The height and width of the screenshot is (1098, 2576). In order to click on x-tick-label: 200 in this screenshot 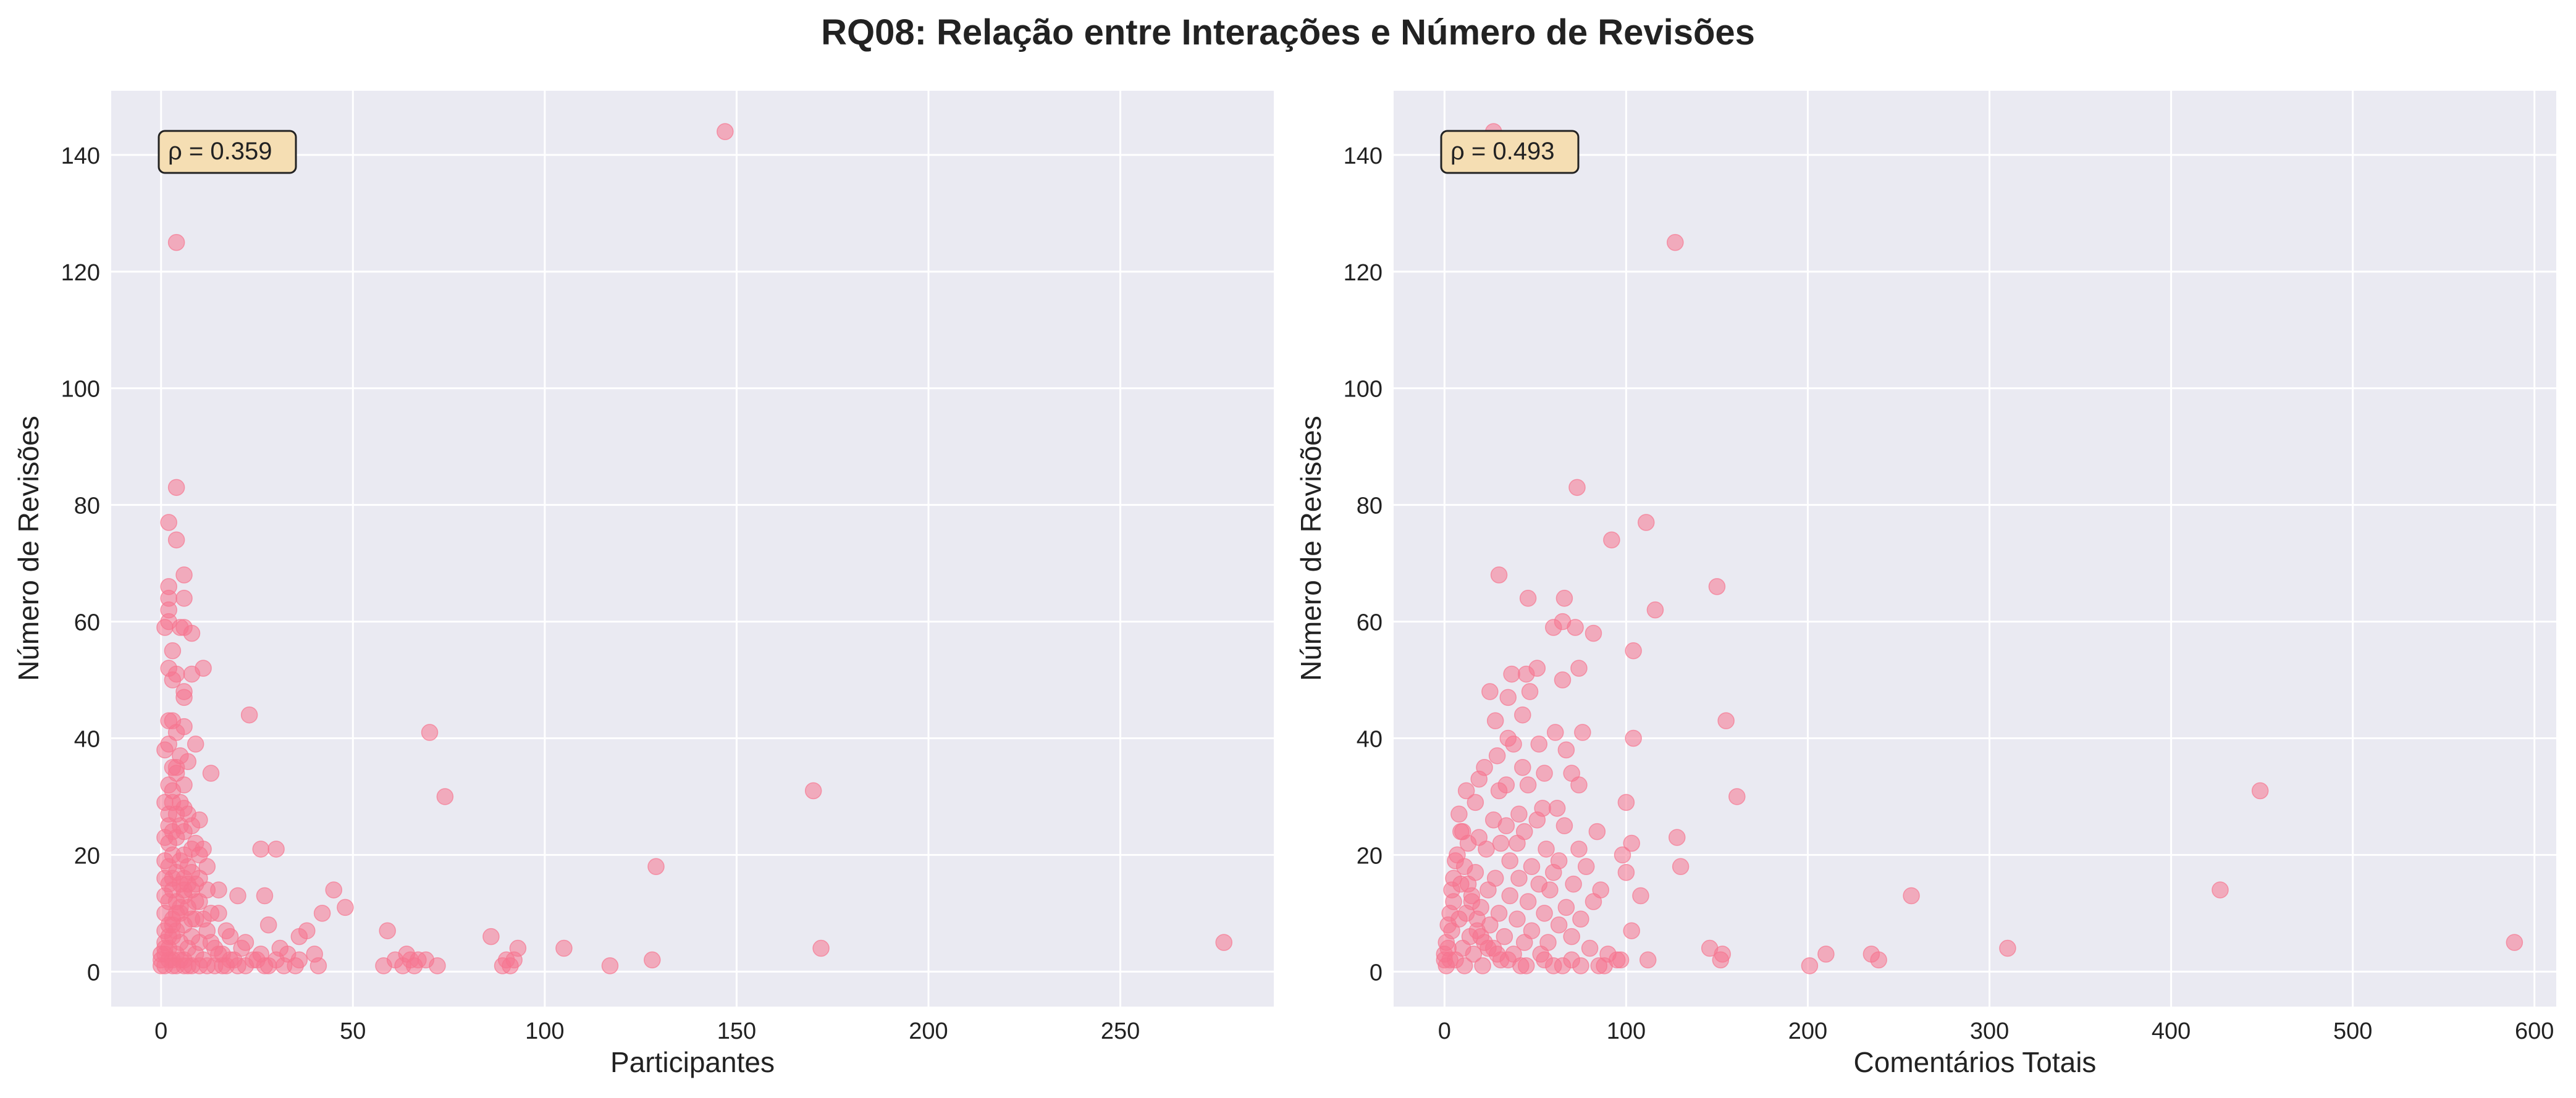, I will do `click(928, 1031)`.